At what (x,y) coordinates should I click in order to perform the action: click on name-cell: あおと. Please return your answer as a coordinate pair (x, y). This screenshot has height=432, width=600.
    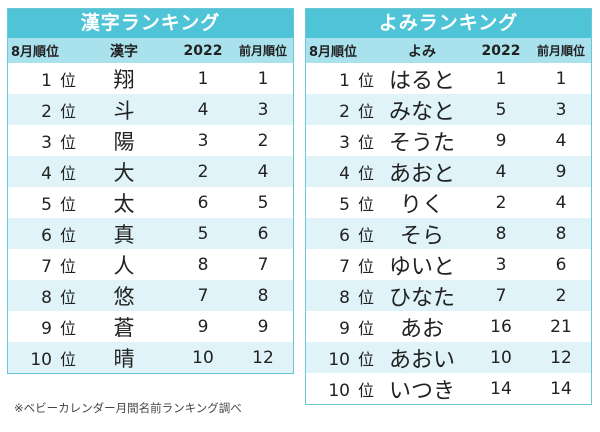
    Looking at the image, I should click on (421, 174).